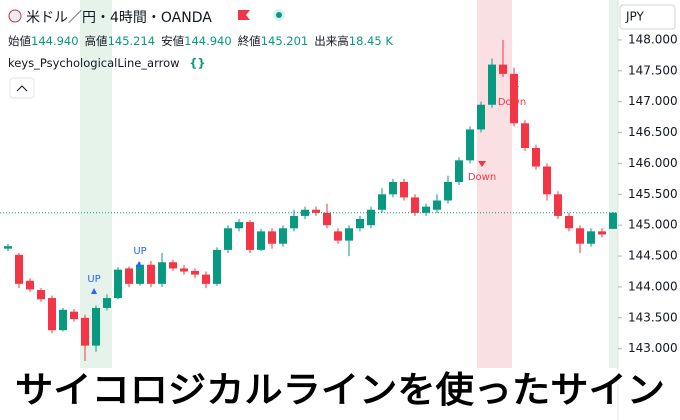  What do you see at coordinates (653, 317) in the screenshot?
I see `y-tick-label: 143.500` at bounding box center [653, 317].